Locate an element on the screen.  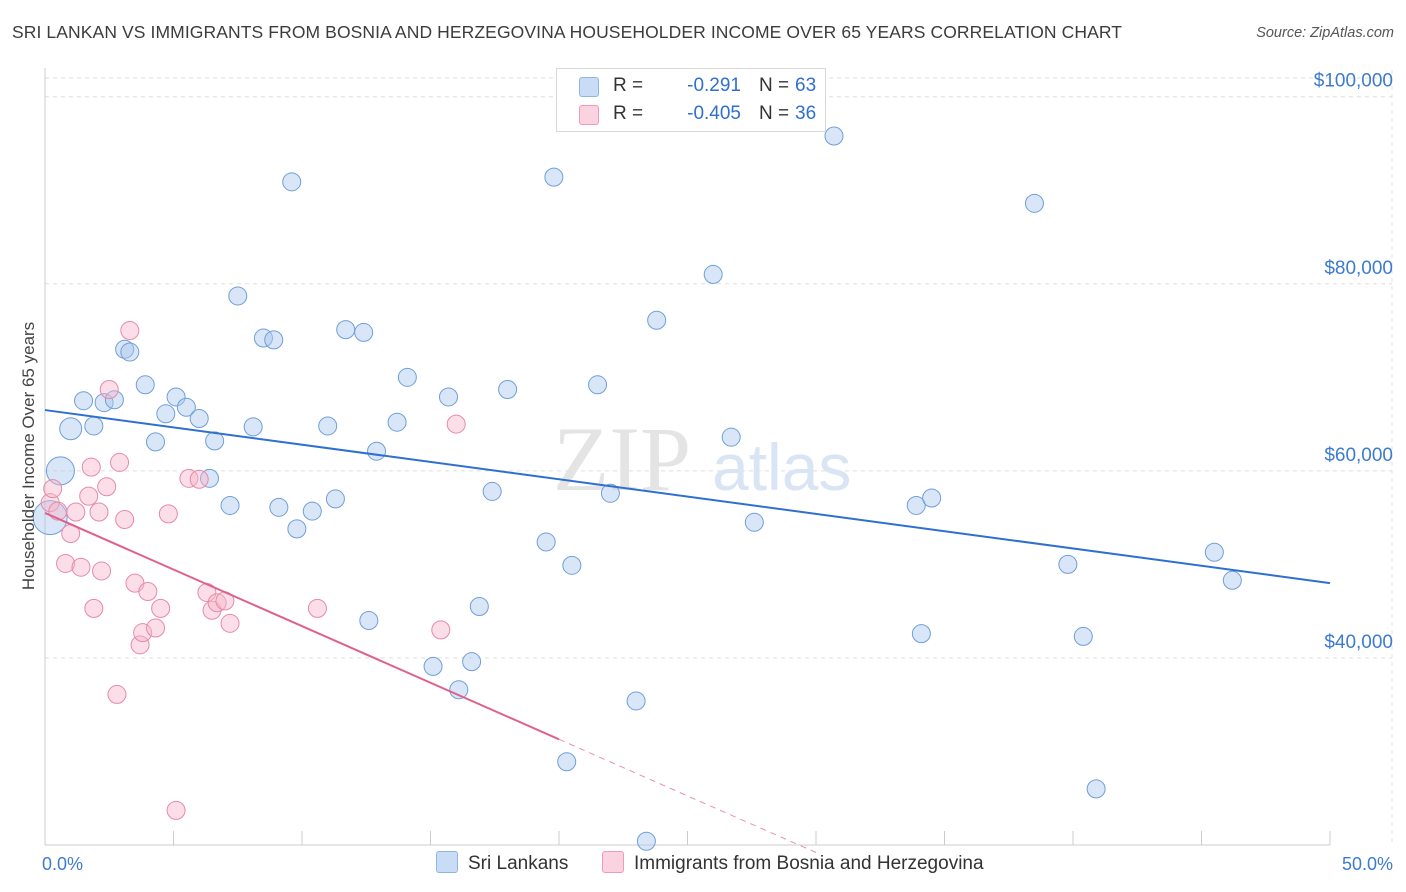
legend-item-bosnia: Immigrants from Bosnia and Herzegovina is located at coordinates (793, 864).